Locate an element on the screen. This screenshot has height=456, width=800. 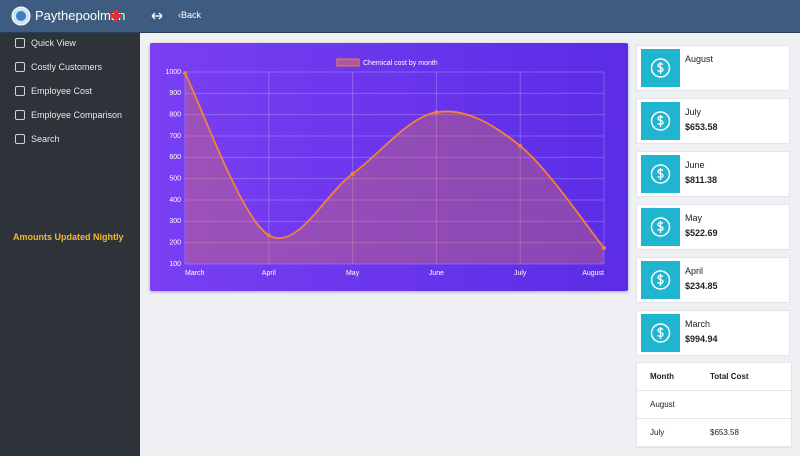
brand-plus is located at coordinates (116, 16).